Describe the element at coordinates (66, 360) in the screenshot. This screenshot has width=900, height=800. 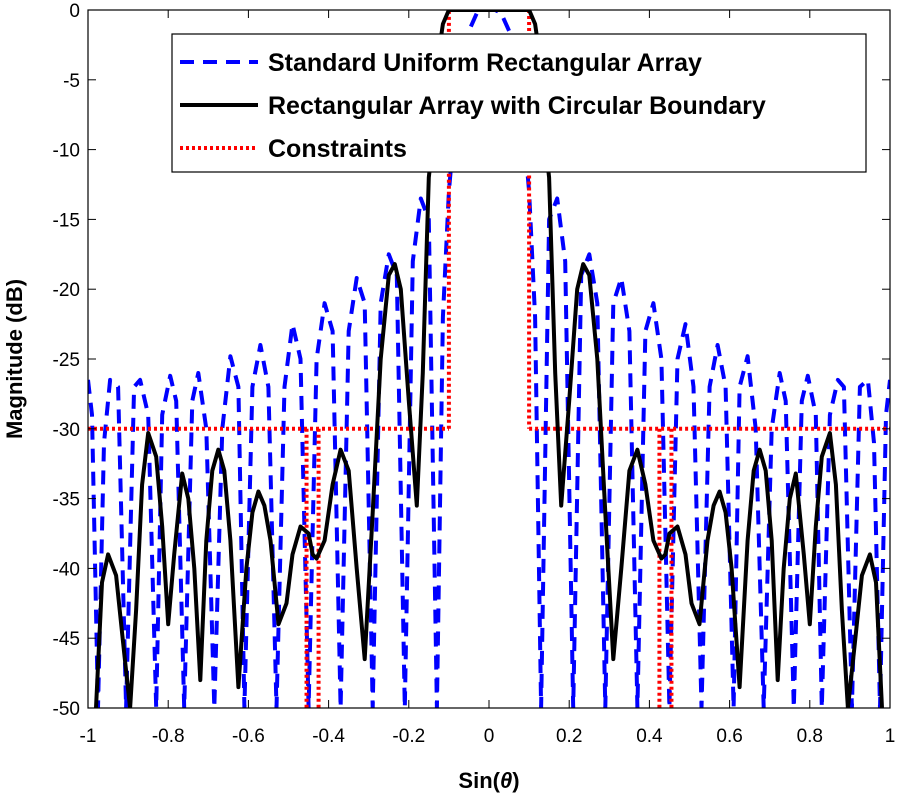
I see `y-tick-label: -25` at that location.